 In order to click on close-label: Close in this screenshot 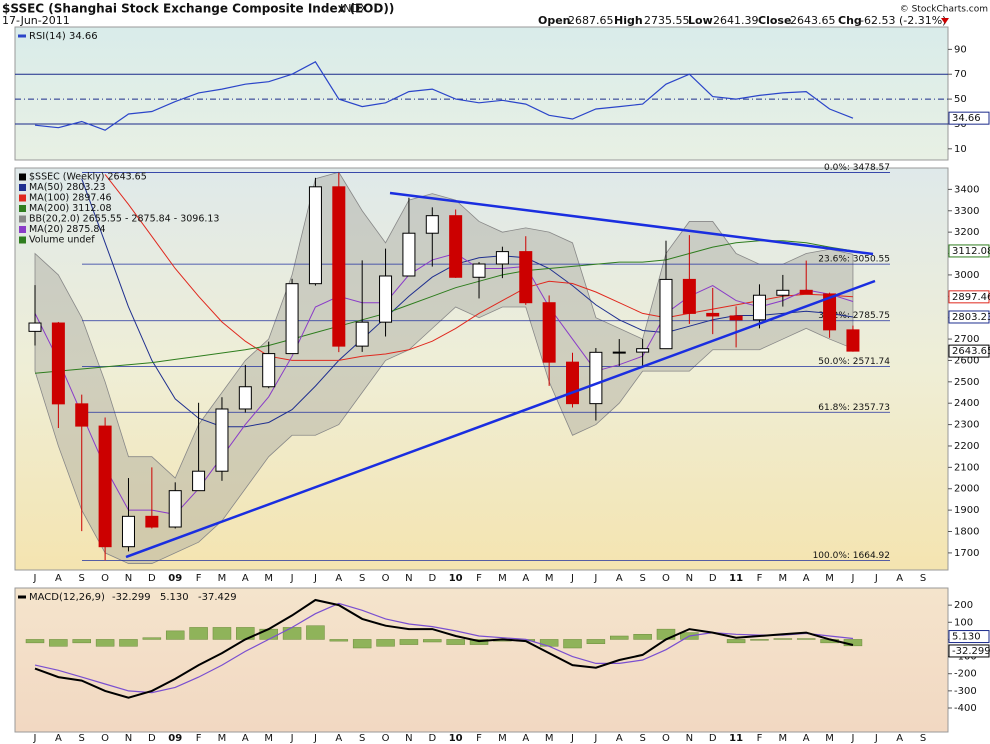, I will do `click(774, 20)`.